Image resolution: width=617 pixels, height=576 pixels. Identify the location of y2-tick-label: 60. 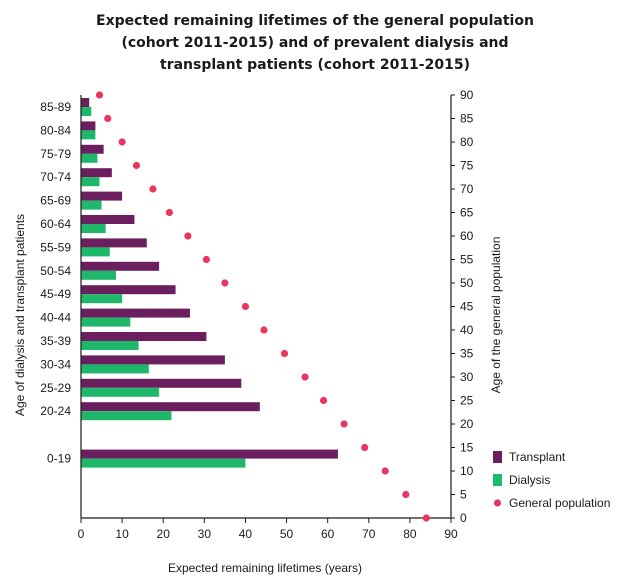
(467, 236).